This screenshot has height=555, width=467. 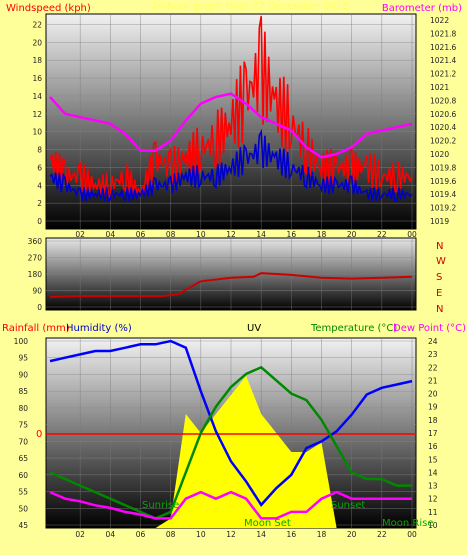 I want to click on hum-tick-label: 50, so click(x=23, y=508).